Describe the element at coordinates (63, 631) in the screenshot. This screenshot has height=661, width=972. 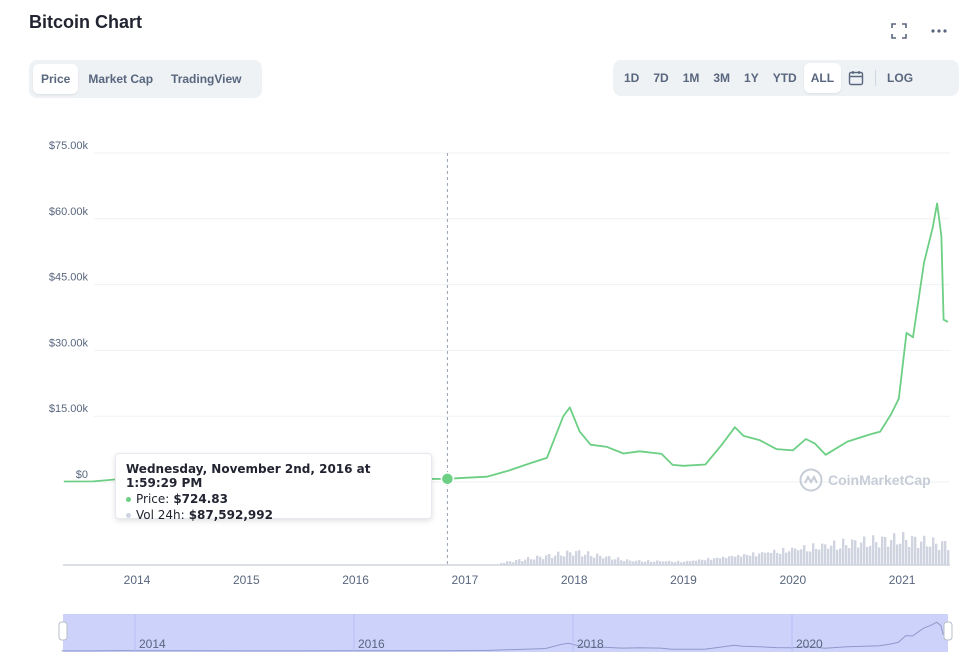
I see `navigator-left-handle` at that location.